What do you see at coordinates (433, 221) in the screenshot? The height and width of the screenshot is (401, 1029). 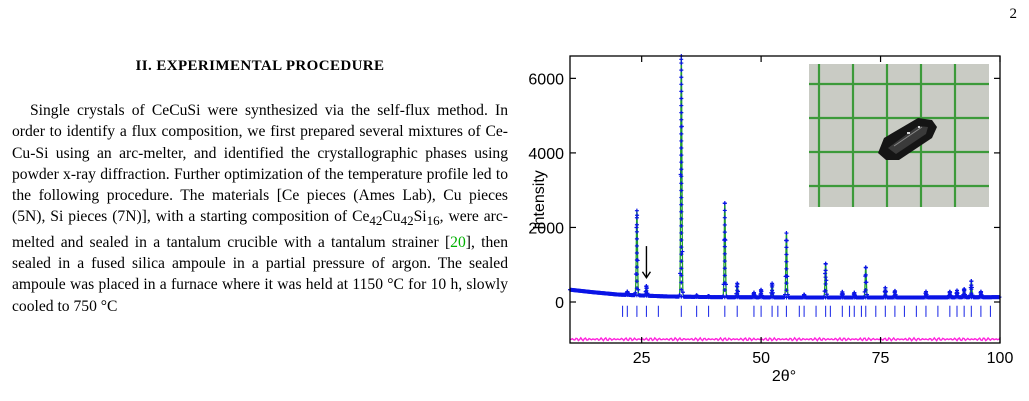 I see `subscript: 16` at bounding box center [433, 221].